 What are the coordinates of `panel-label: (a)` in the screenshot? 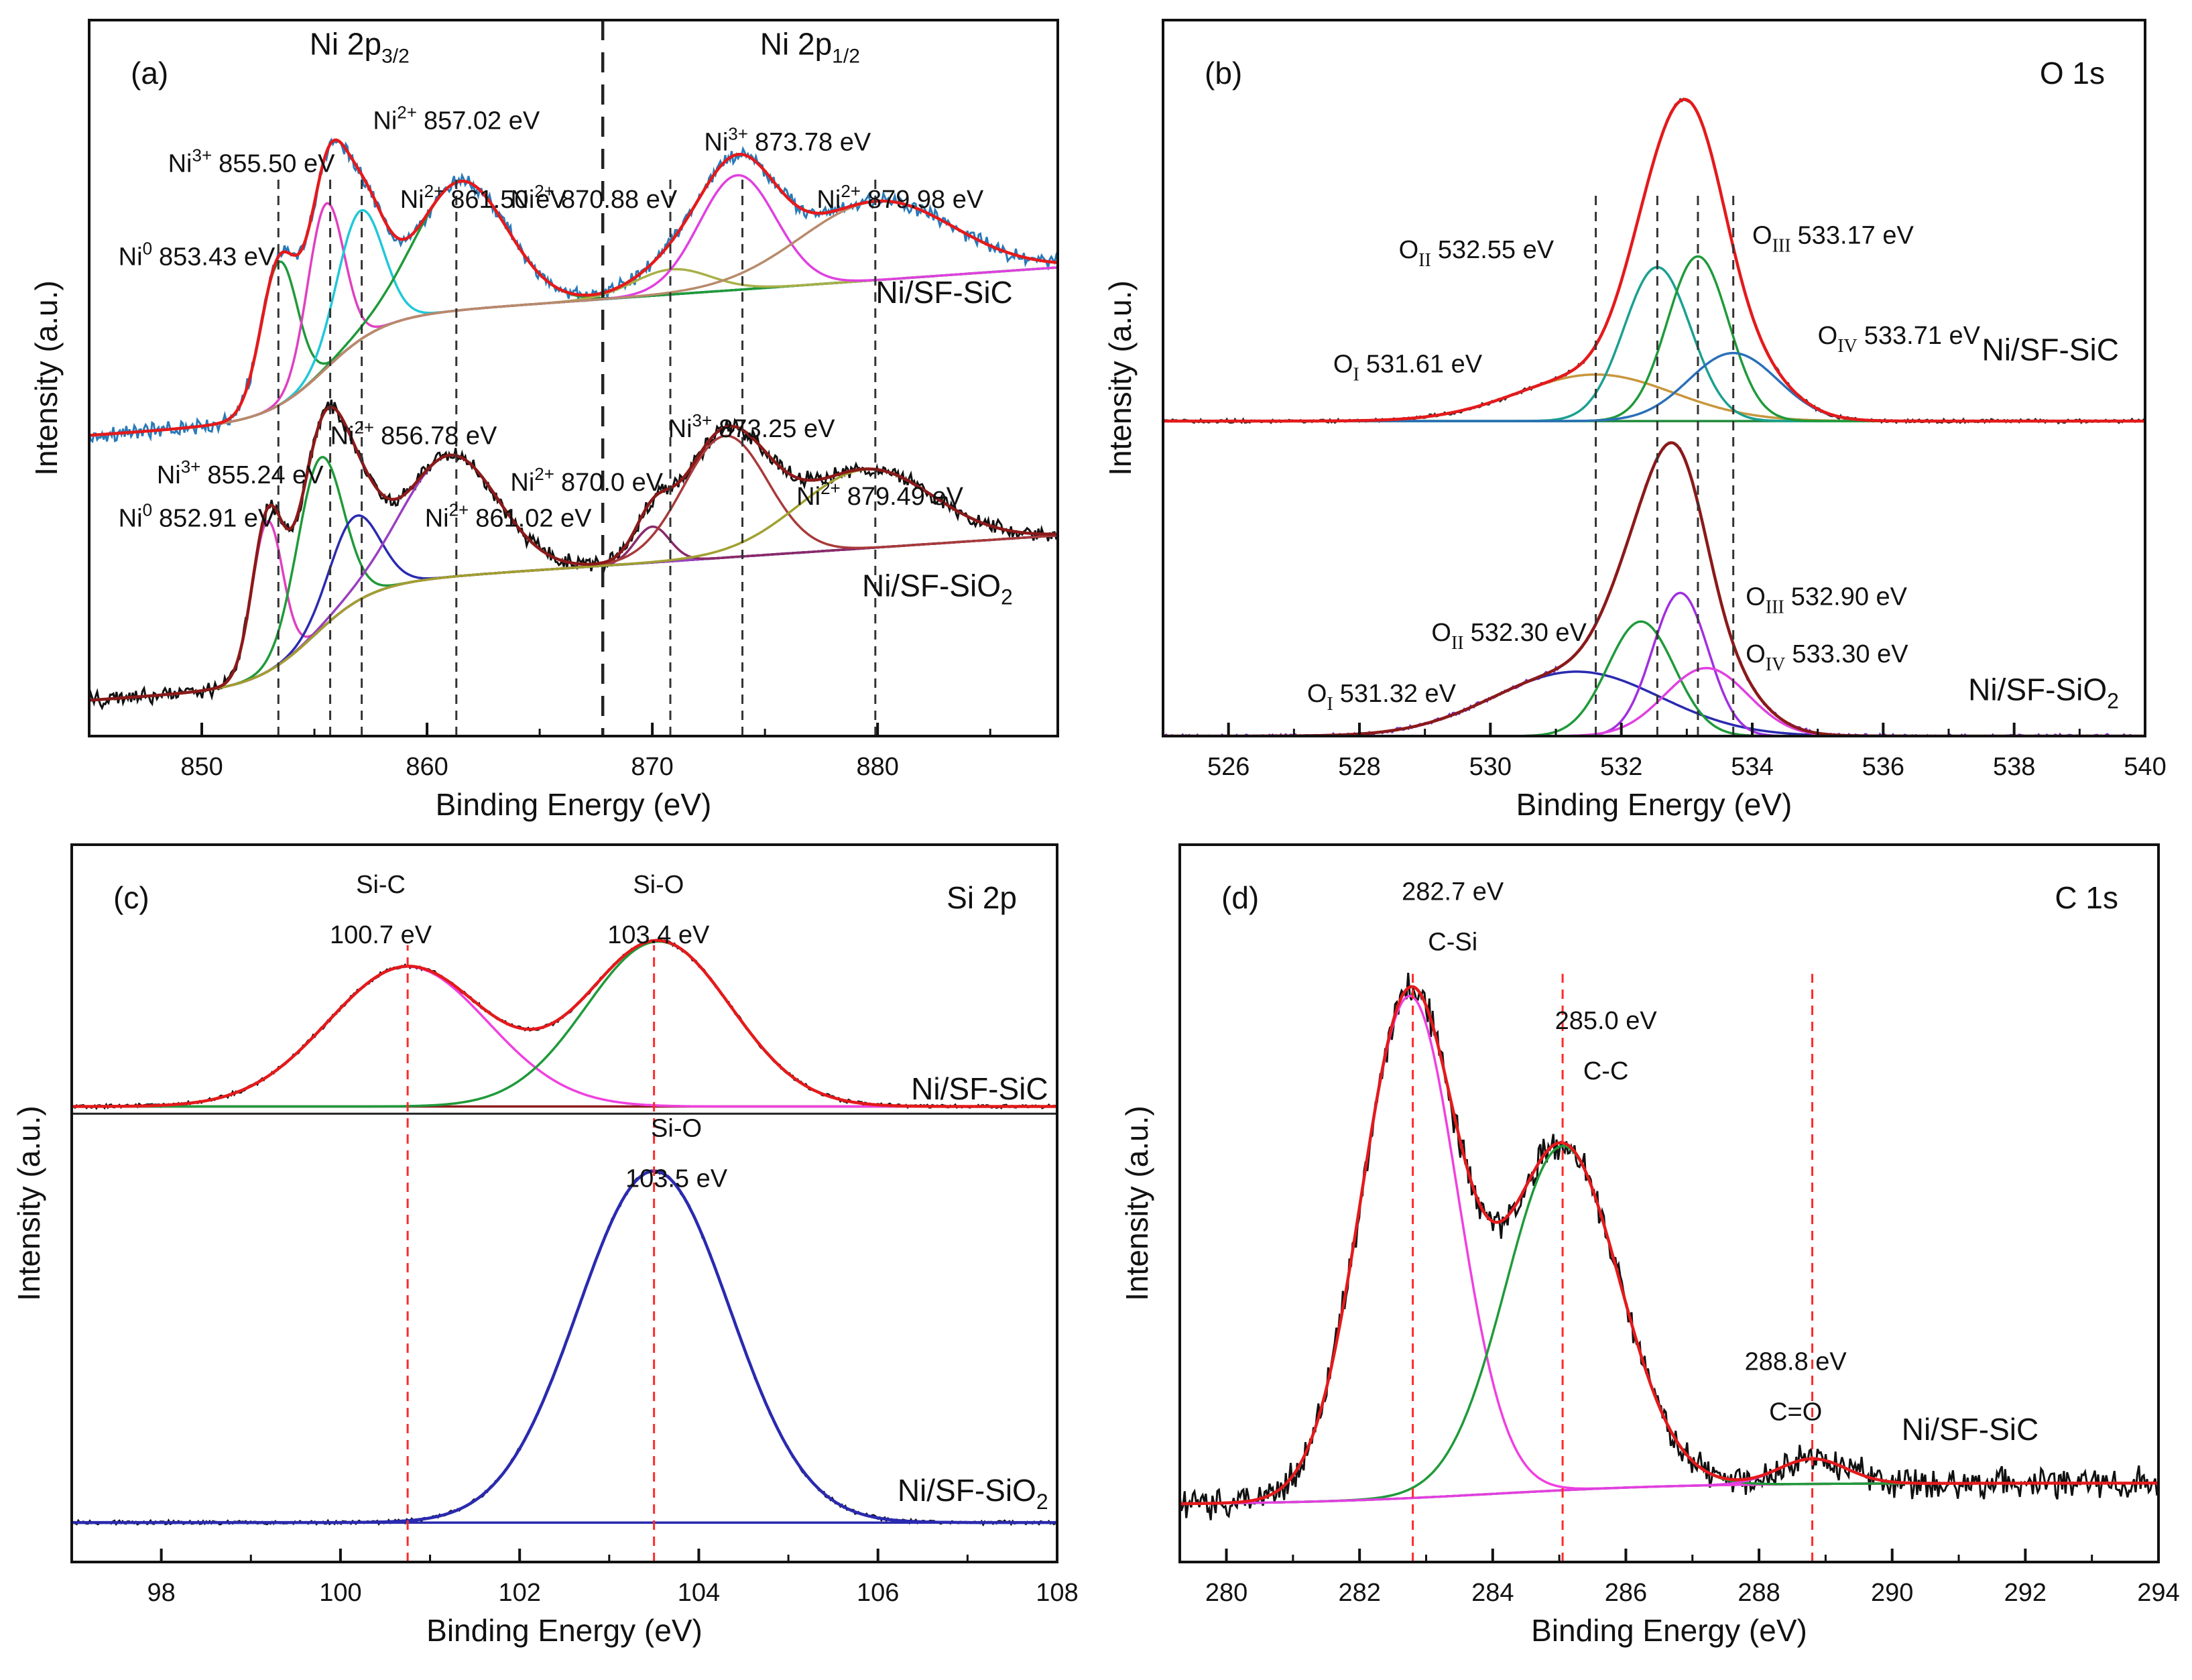 It's located at (149, 73).